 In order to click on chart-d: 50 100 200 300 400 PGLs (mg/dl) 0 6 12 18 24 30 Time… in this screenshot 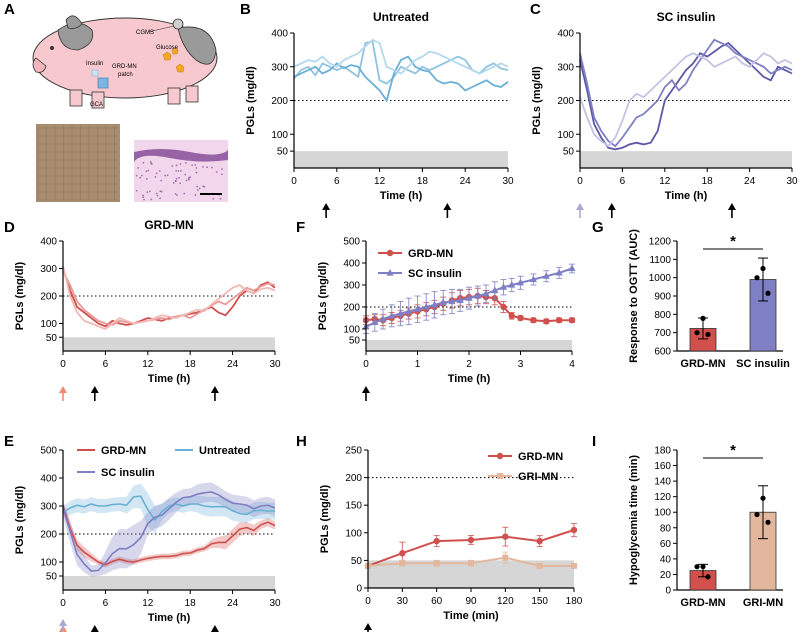, I will do `click(147, 309)`.